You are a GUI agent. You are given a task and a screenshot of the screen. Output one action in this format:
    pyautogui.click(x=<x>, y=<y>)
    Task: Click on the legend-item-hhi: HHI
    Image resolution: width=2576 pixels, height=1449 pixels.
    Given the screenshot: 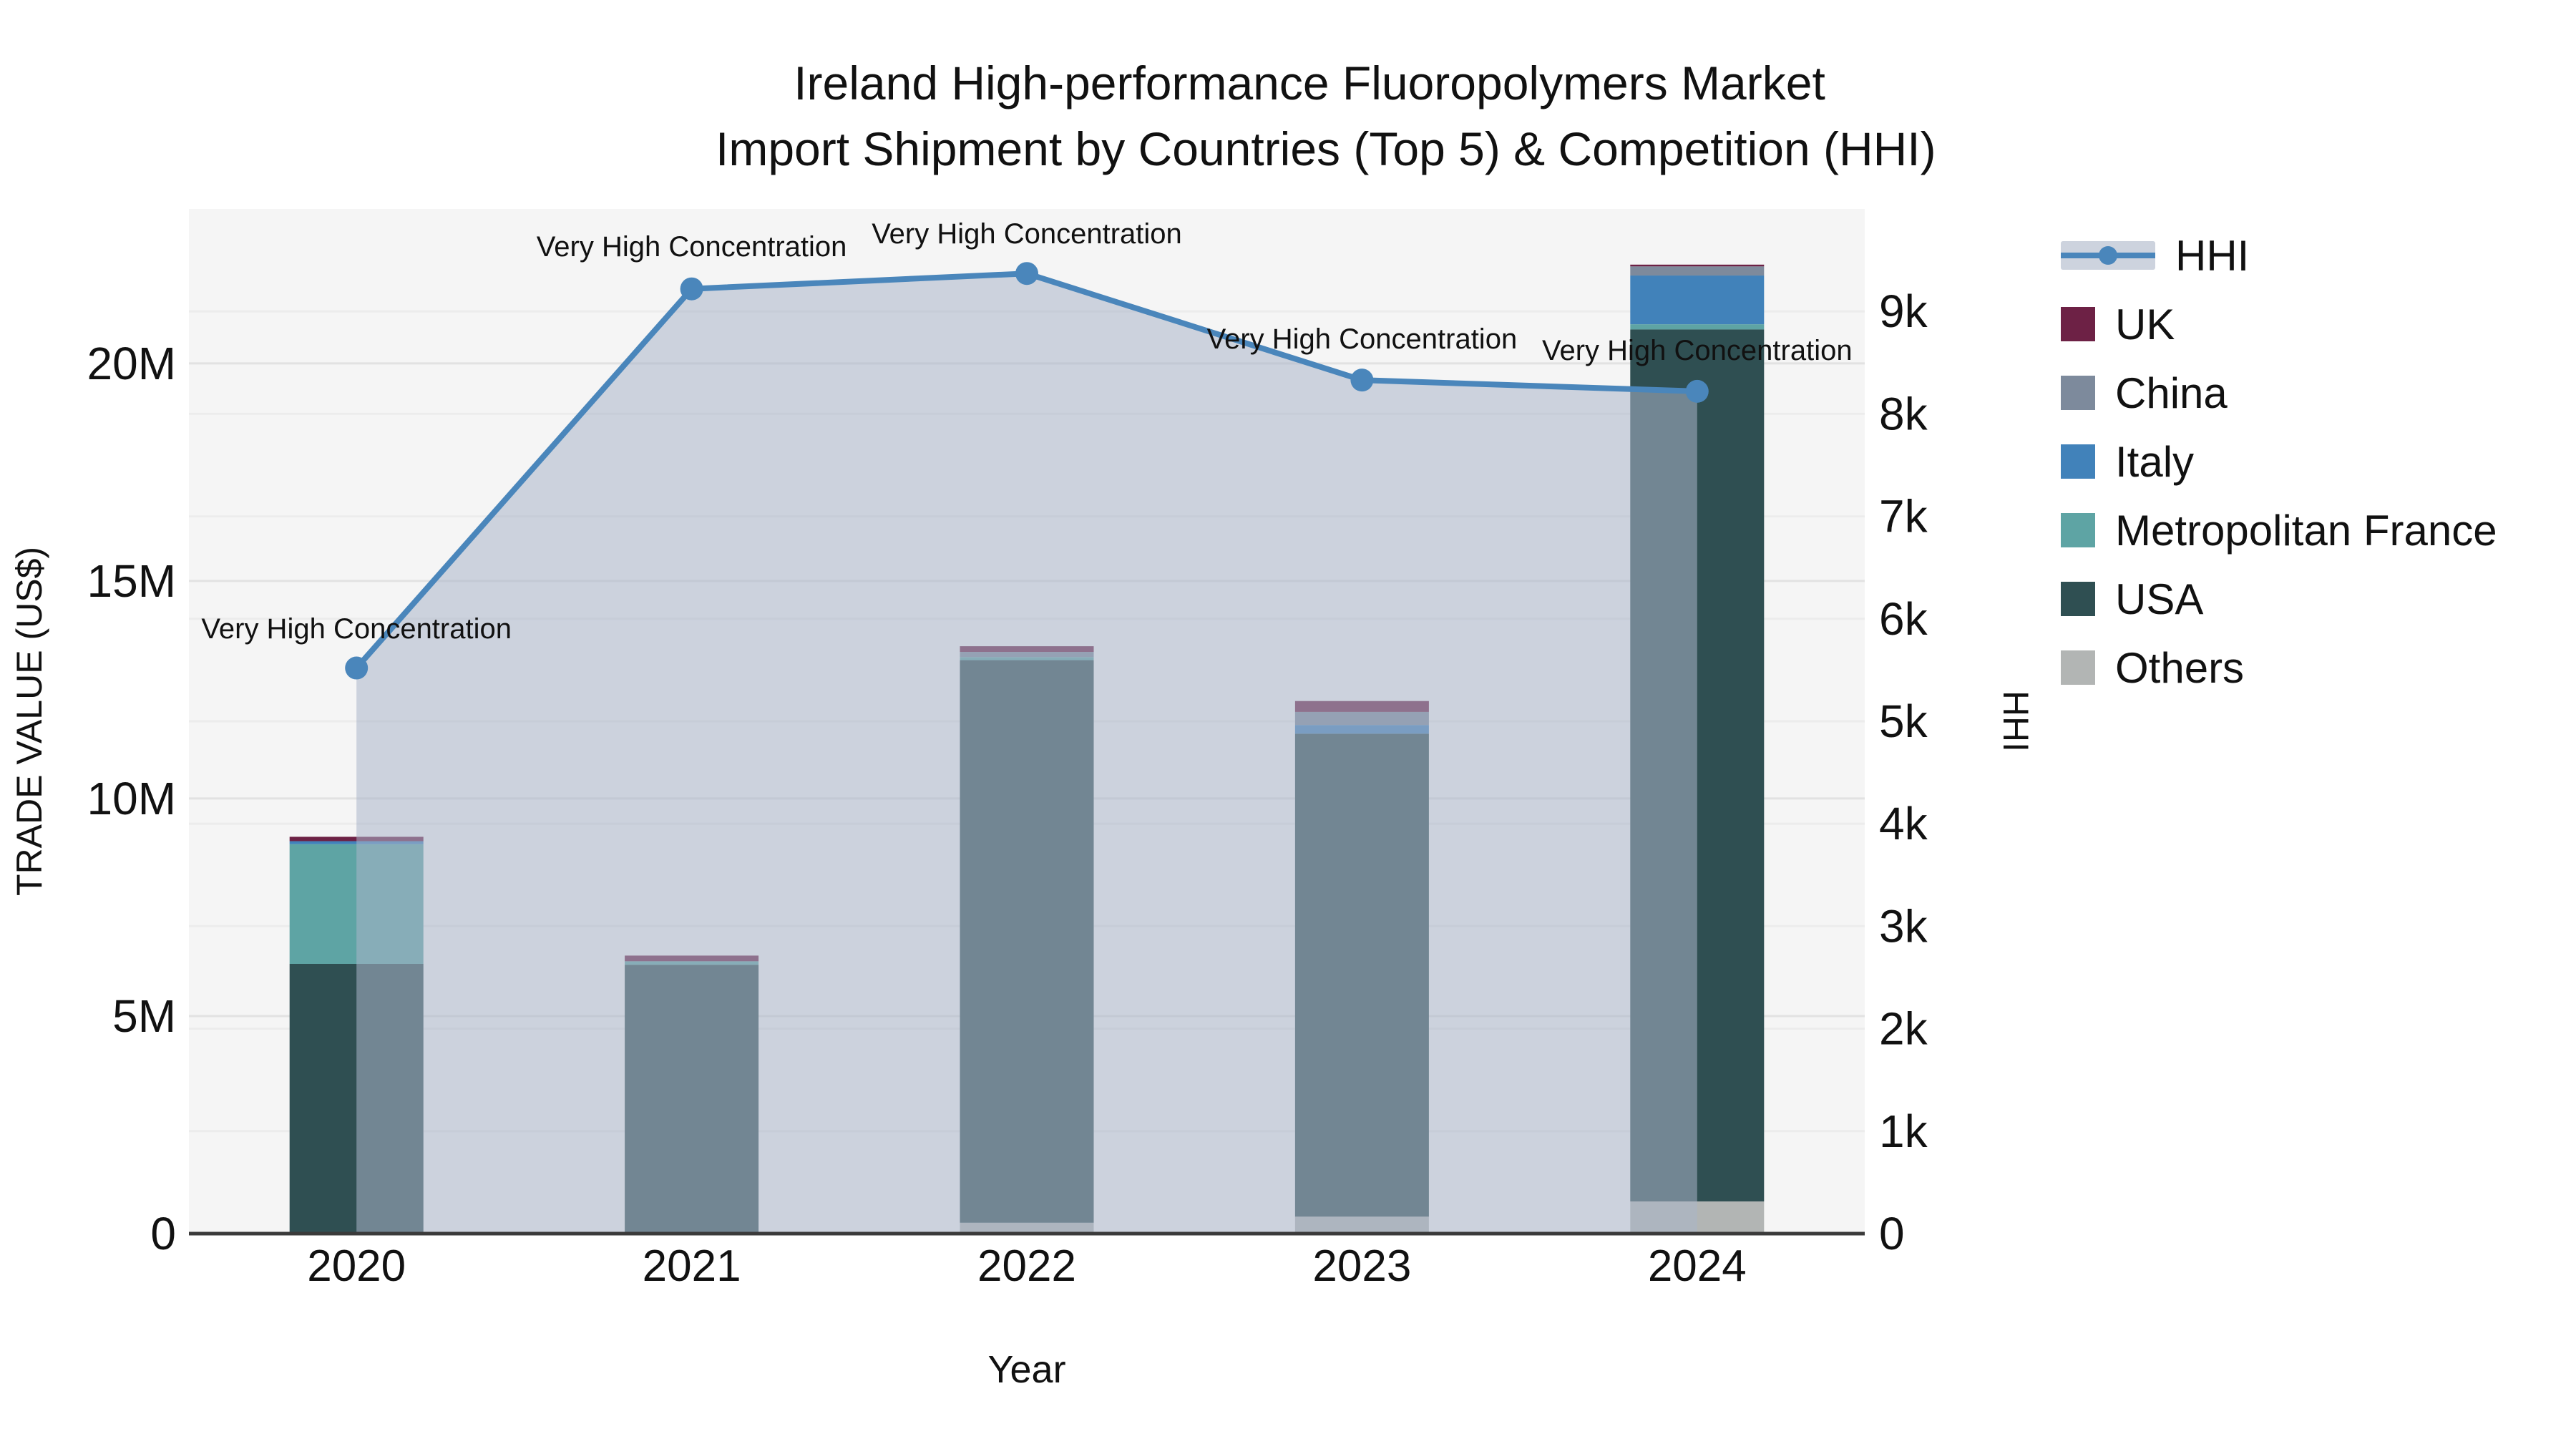 What is the action you would take?
    pyautogui.click(x=2311, y=255)
    